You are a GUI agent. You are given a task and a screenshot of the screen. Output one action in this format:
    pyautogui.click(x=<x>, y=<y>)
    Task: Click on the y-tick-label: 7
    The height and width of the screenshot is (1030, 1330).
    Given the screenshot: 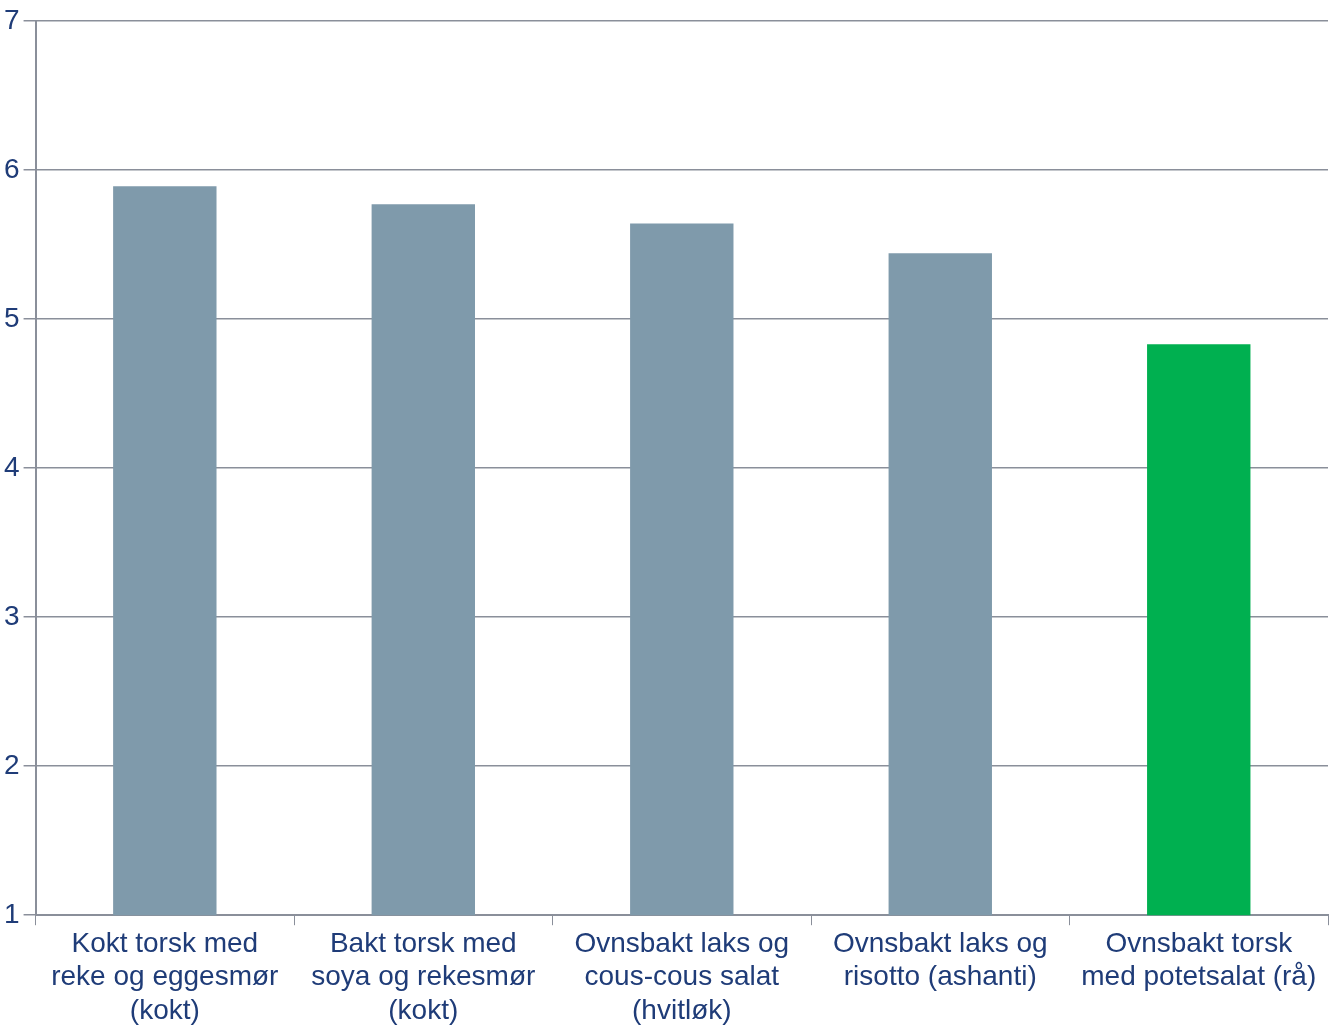 What is the action you would take?
    pyautogui.click(x=11, y=19)
    